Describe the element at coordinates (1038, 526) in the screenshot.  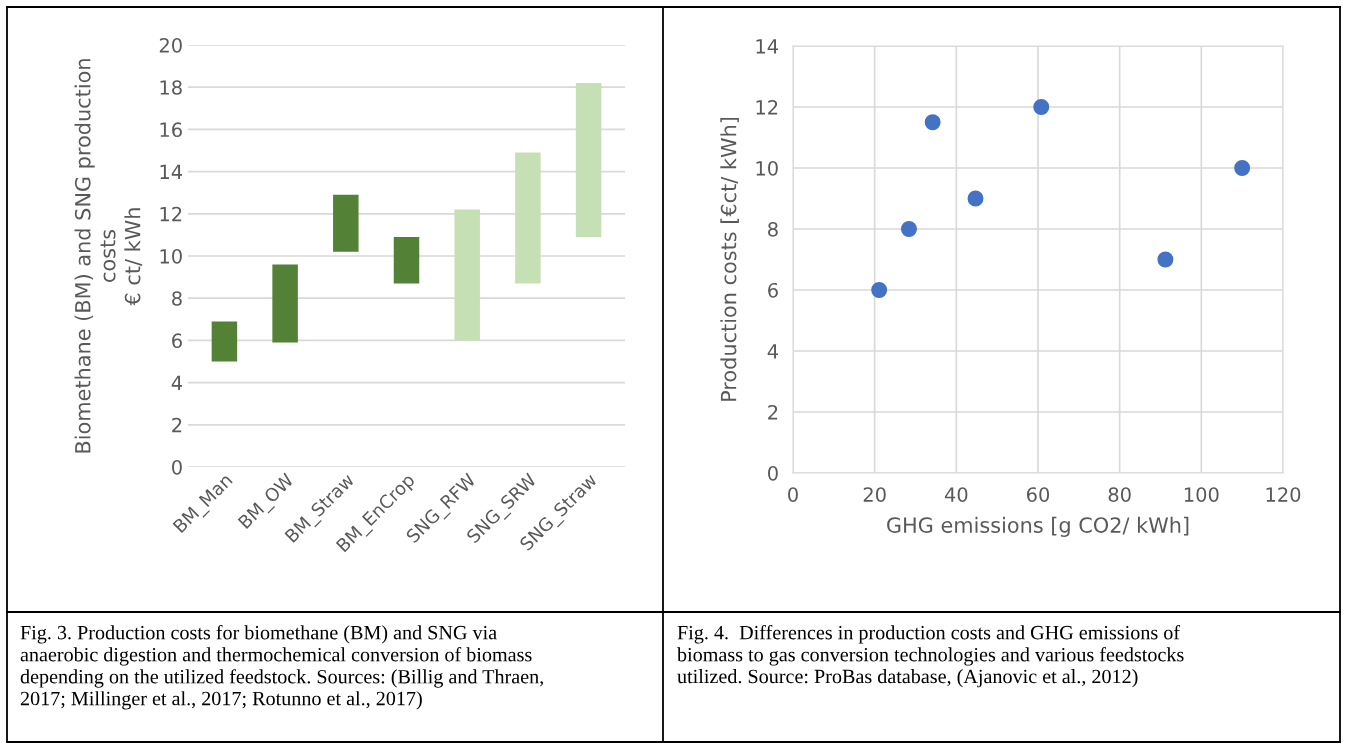
I see `x-axis-title: GHG emissions [g CO2/ kWh]` at that location.